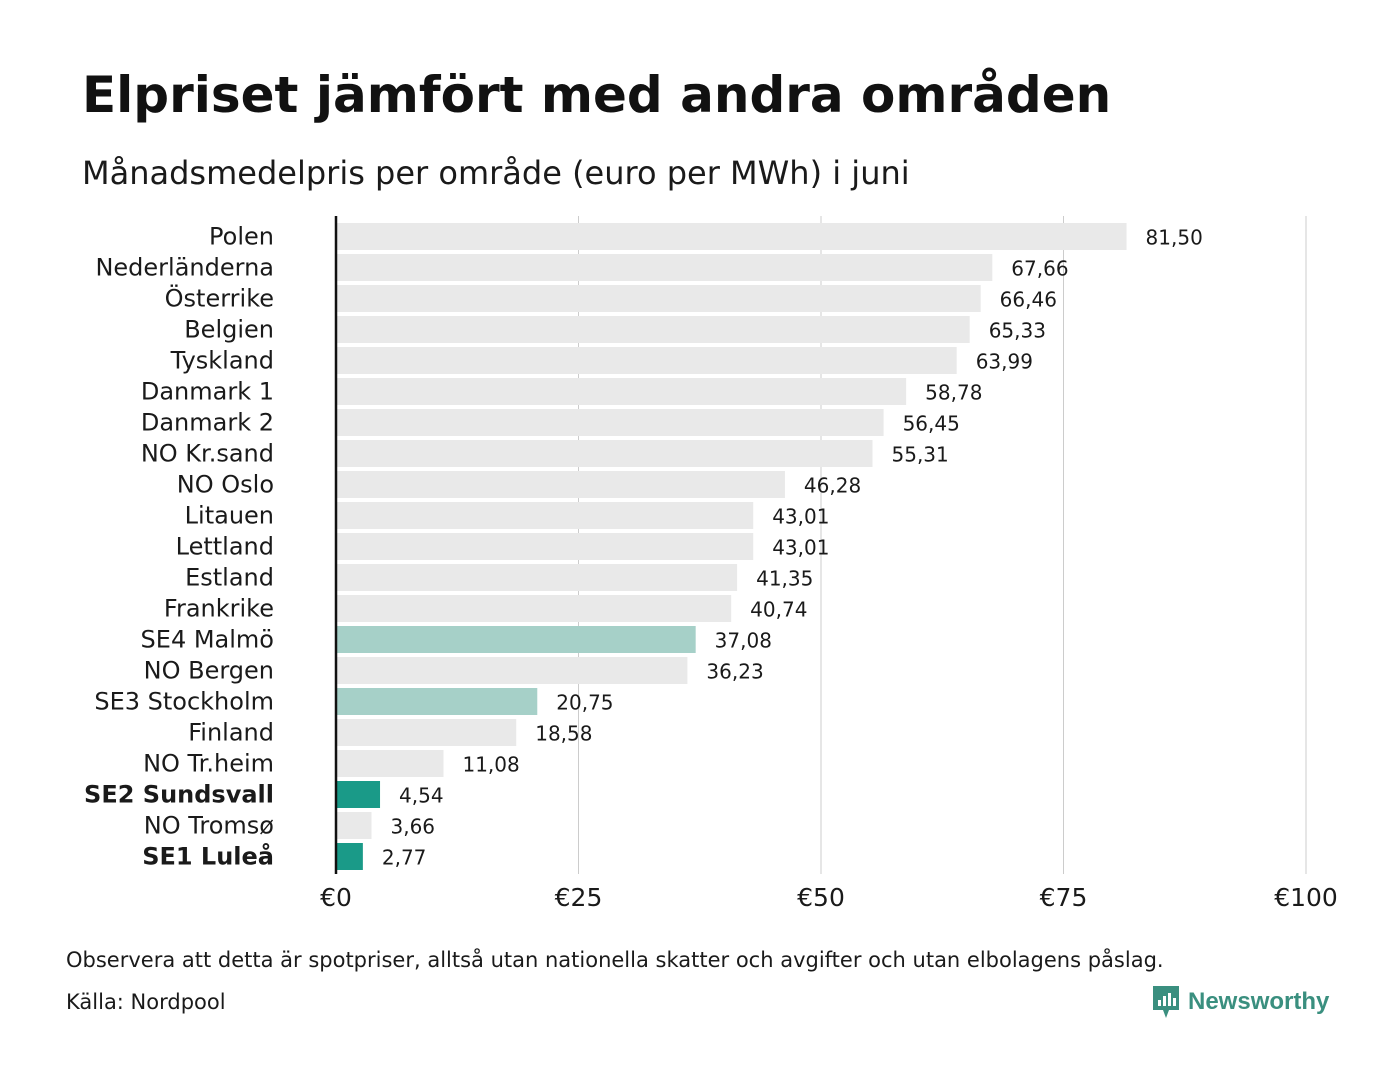 This screenshot has width=1400, height=1080. Describe the element at coordinates (821, 897) in the screenshot. I see `x-tick-label: €50` at that location.